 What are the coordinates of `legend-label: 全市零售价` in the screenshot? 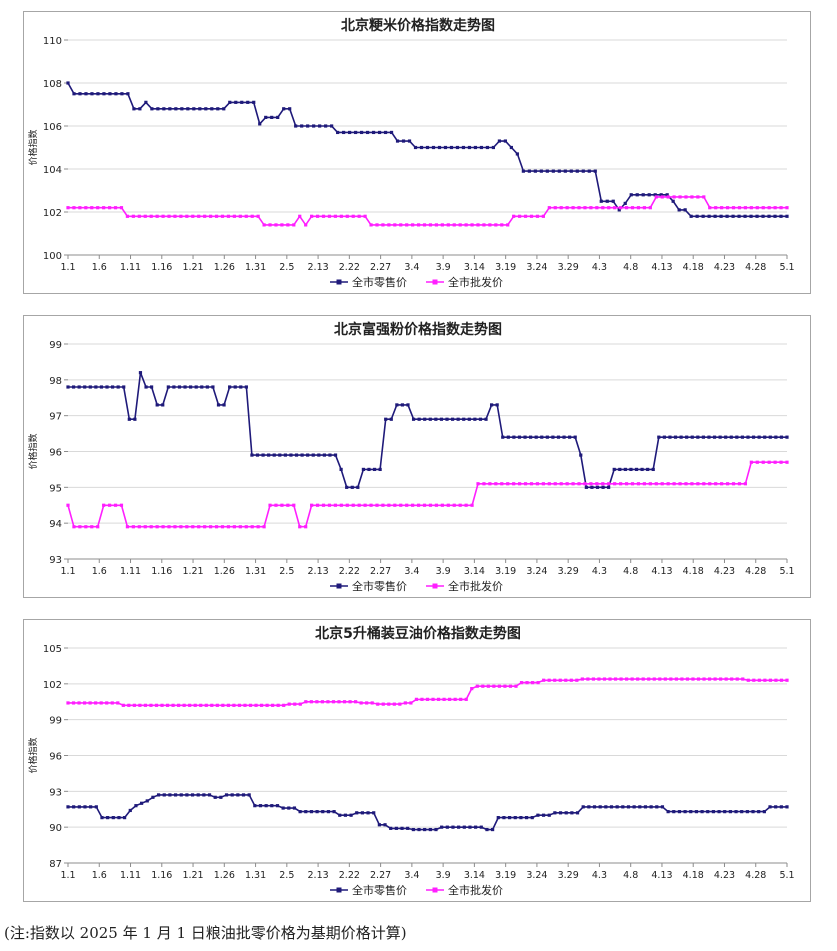 It's located at (379, 890).